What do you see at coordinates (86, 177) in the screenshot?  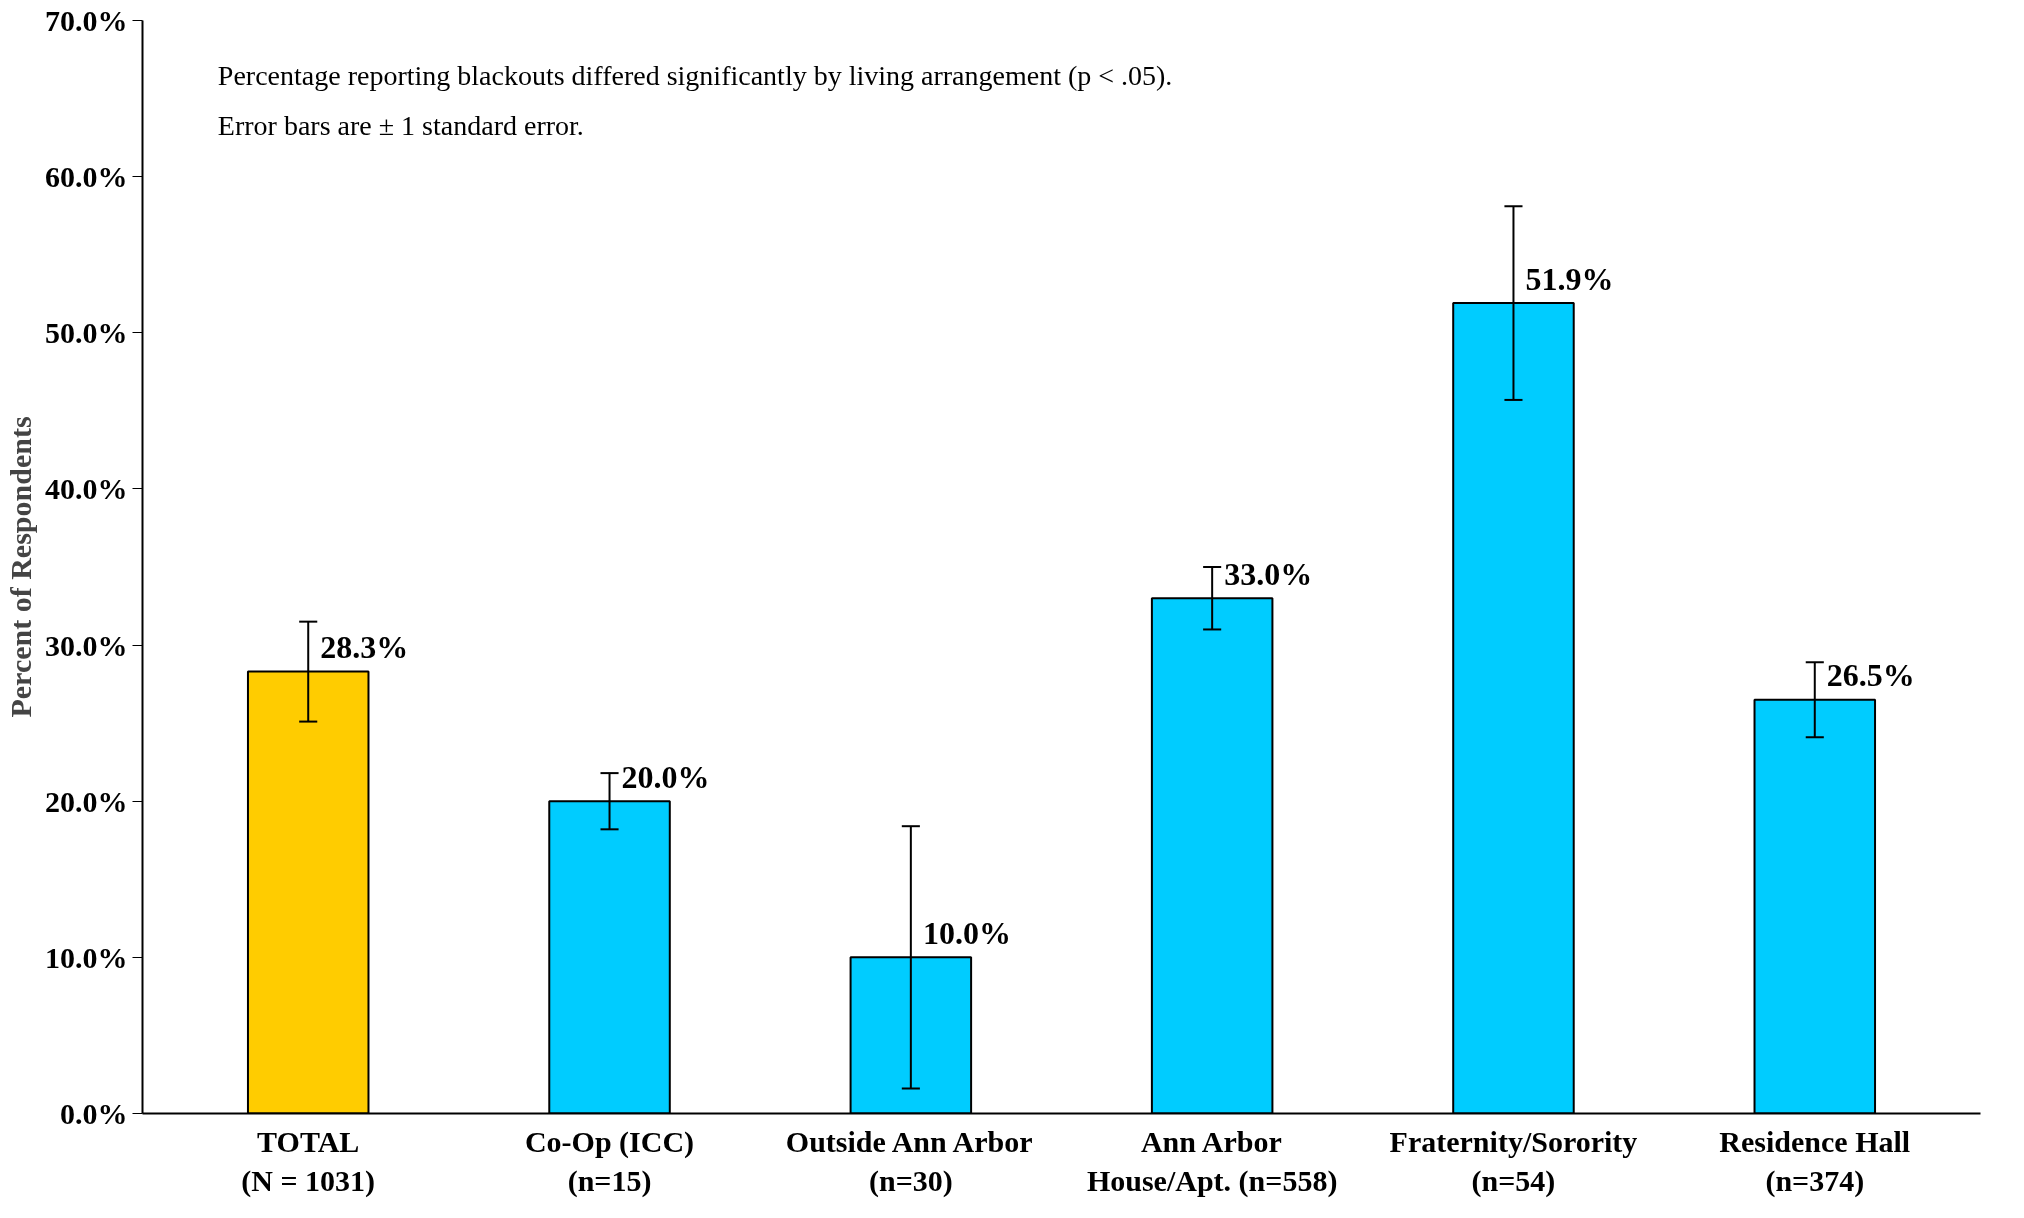 I see `y-tick-label: 60.0%` at bounding box center [86, 177].